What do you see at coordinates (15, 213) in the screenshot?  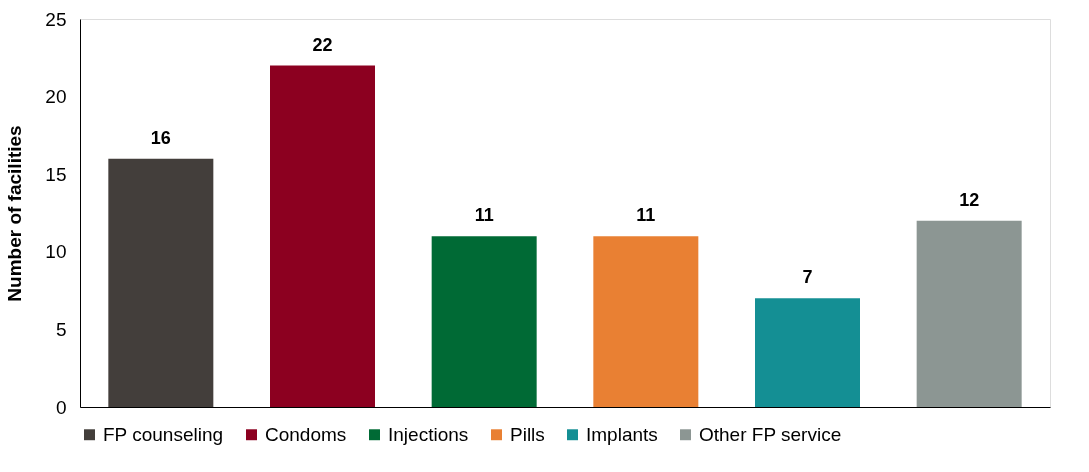 I see `y-axis-title: Number of facilities` at bounding box center [15, 213].